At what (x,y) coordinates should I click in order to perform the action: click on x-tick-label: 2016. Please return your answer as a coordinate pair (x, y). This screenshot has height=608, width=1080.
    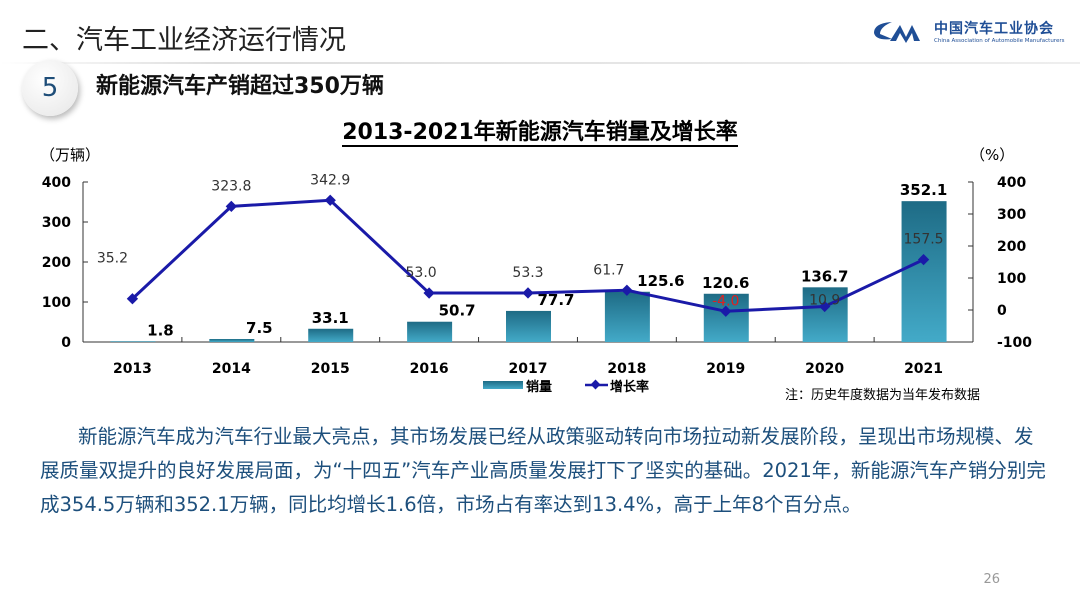
    Looking at the image, I should click on (429, 369).